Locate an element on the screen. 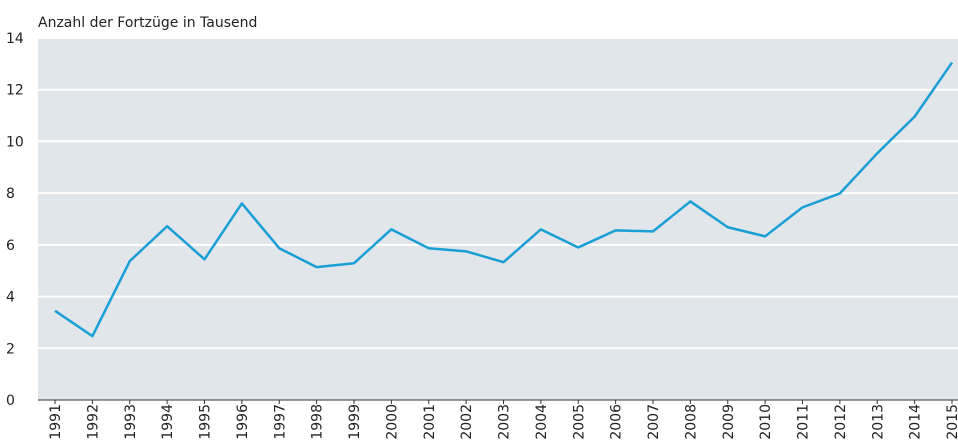  x-tick-label: 2008 is located at coordinates (691, 422).